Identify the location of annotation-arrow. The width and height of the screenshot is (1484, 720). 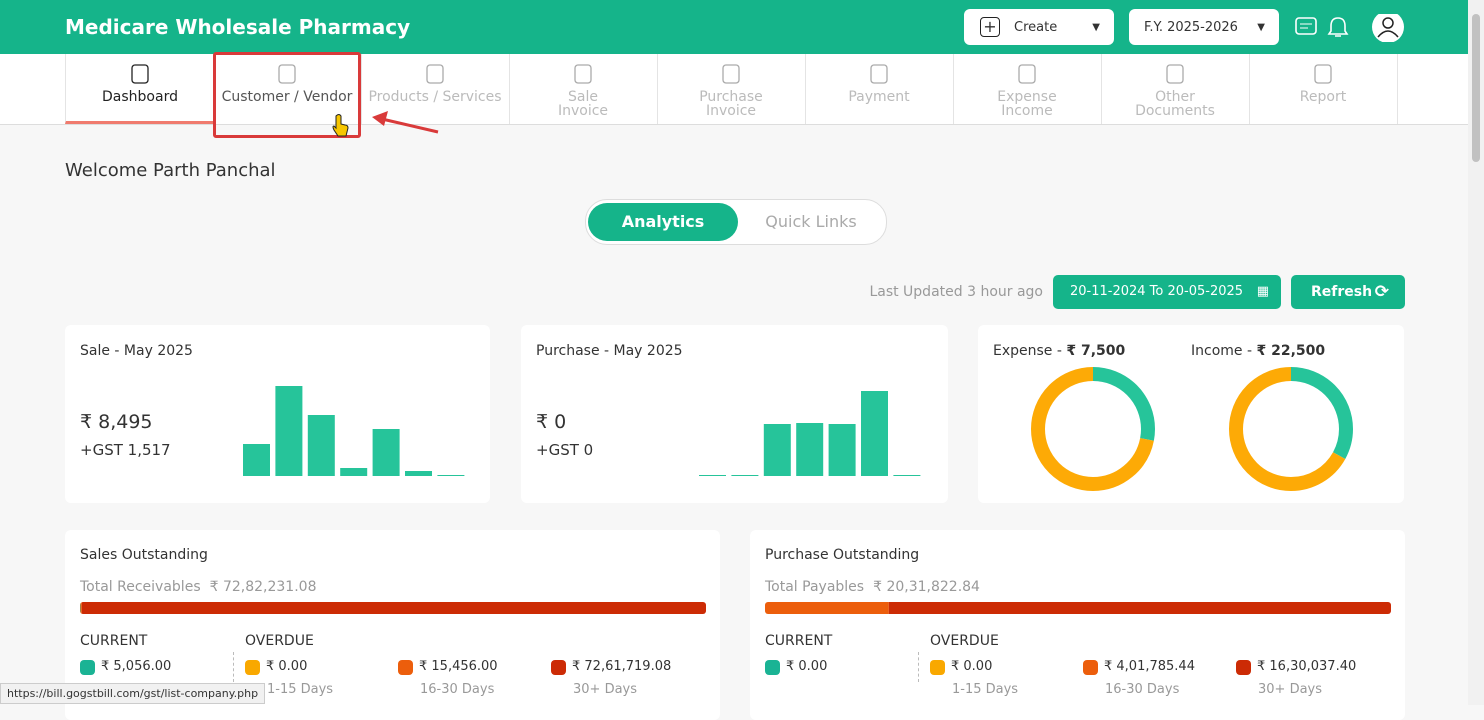
(387, 123).